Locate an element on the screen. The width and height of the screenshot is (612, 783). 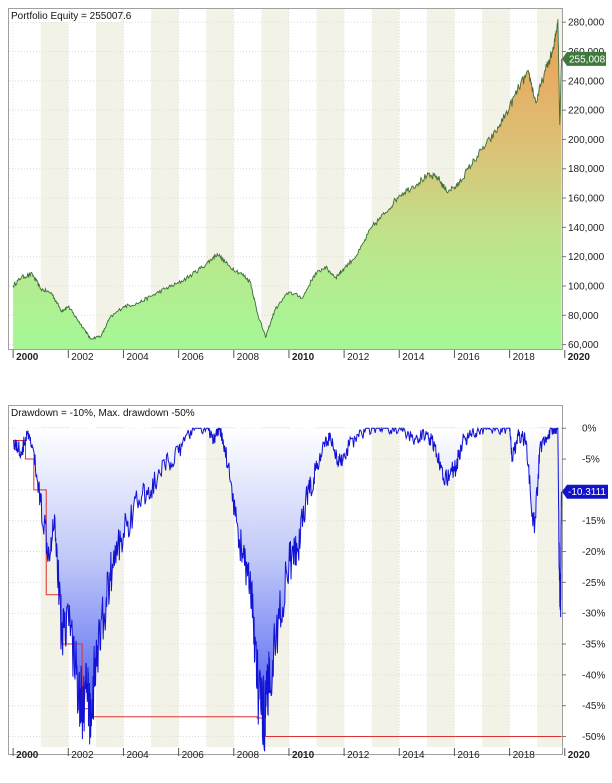
eq-y-tick-label: 160,000 is located at coordinates (586, 199).